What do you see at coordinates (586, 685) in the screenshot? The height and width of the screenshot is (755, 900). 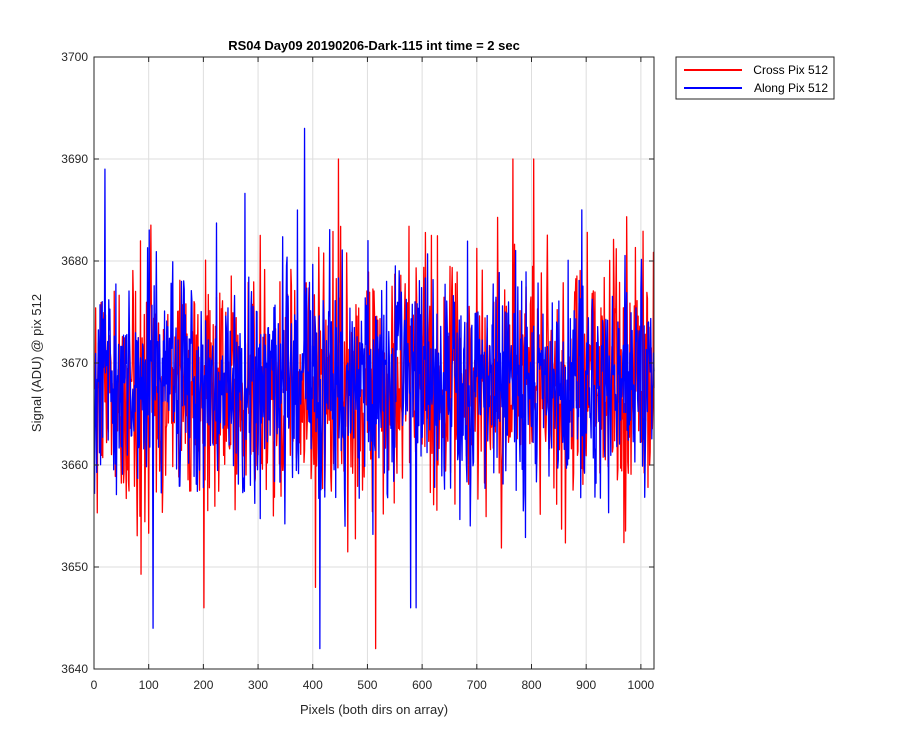 I see `x-tick-label: 900` at bounding box center [586, 685].